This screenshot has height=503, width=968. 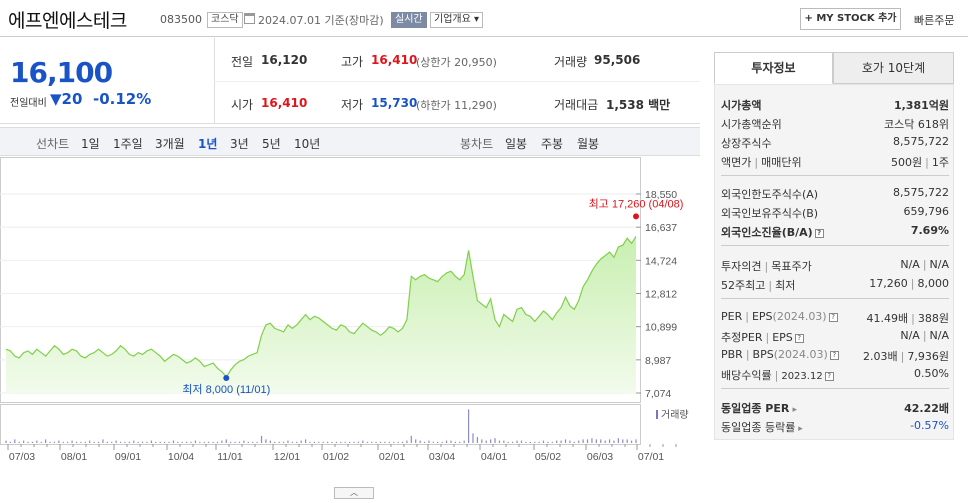 What do you see at coordinates (350, 141) in the screenshot?
I see `period-selector: 선차트 1일 1주일 3개월 1년 3년 5년 10년 봉차트 일봉 주봉 월봉` at bounding box center [350, 141].